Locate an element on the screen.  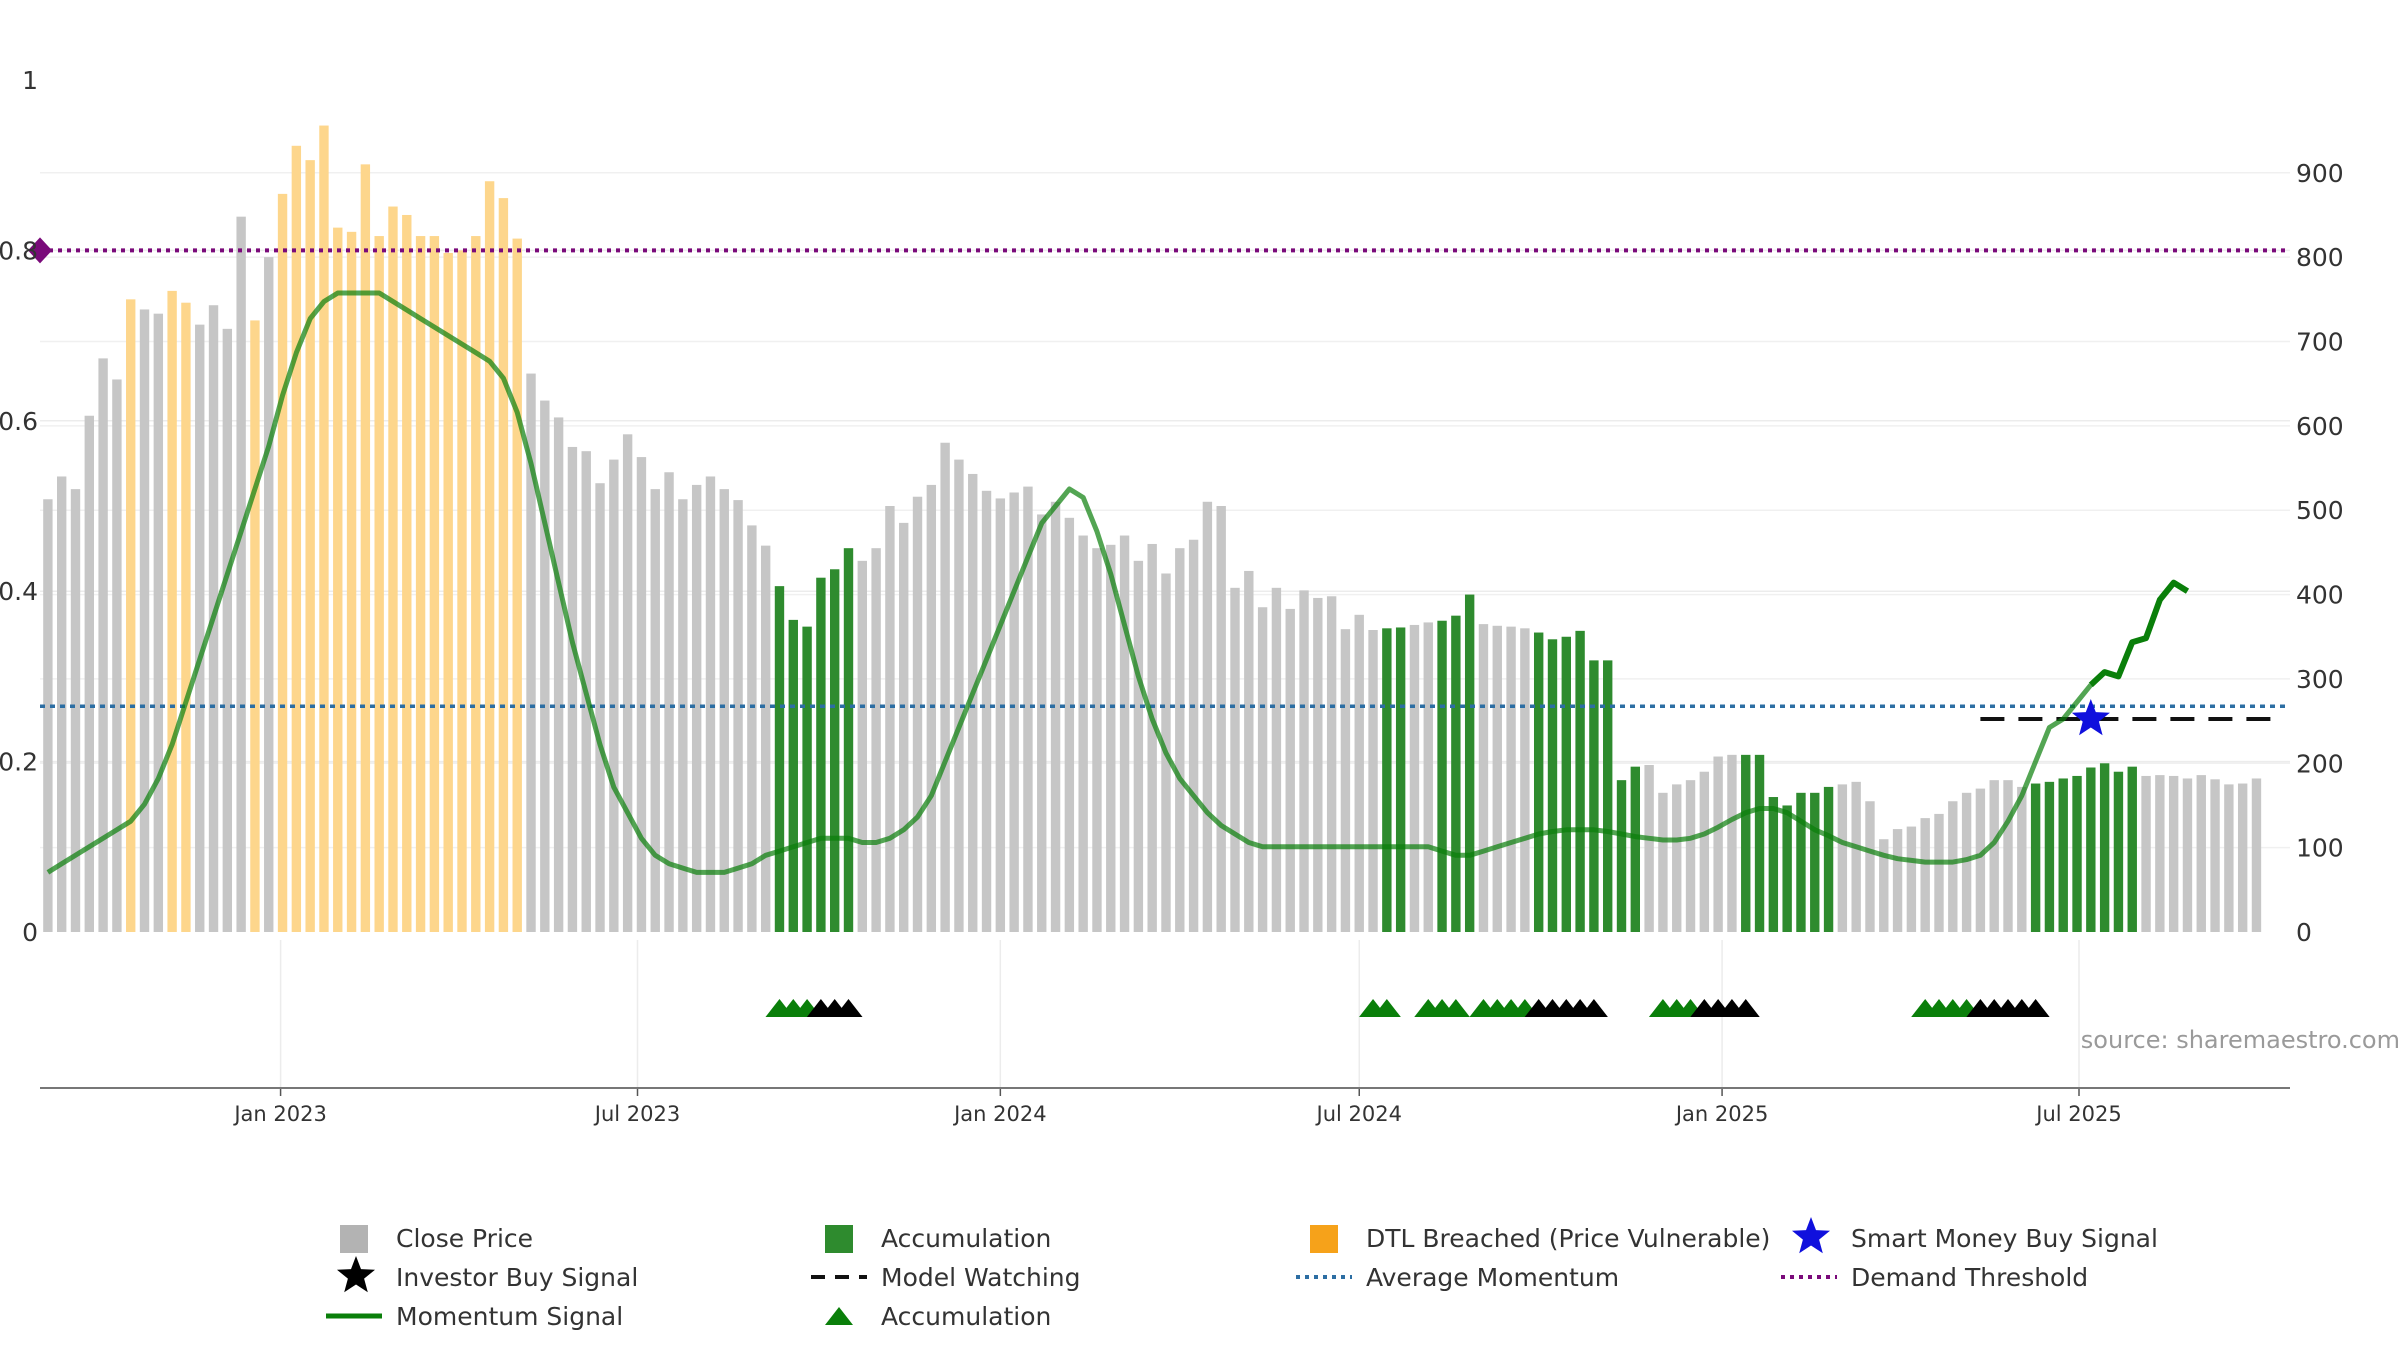
x-tick-label: Jul 2023 is located at coordinates (636, 1114).